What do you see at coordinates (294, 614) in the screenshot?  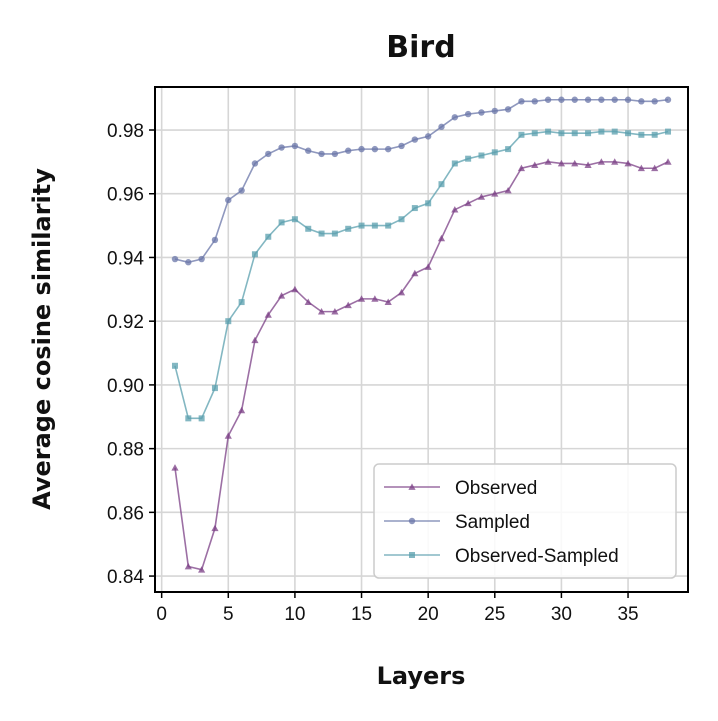 I see `x-tick-label: 10` at bounding box center [294, 614].